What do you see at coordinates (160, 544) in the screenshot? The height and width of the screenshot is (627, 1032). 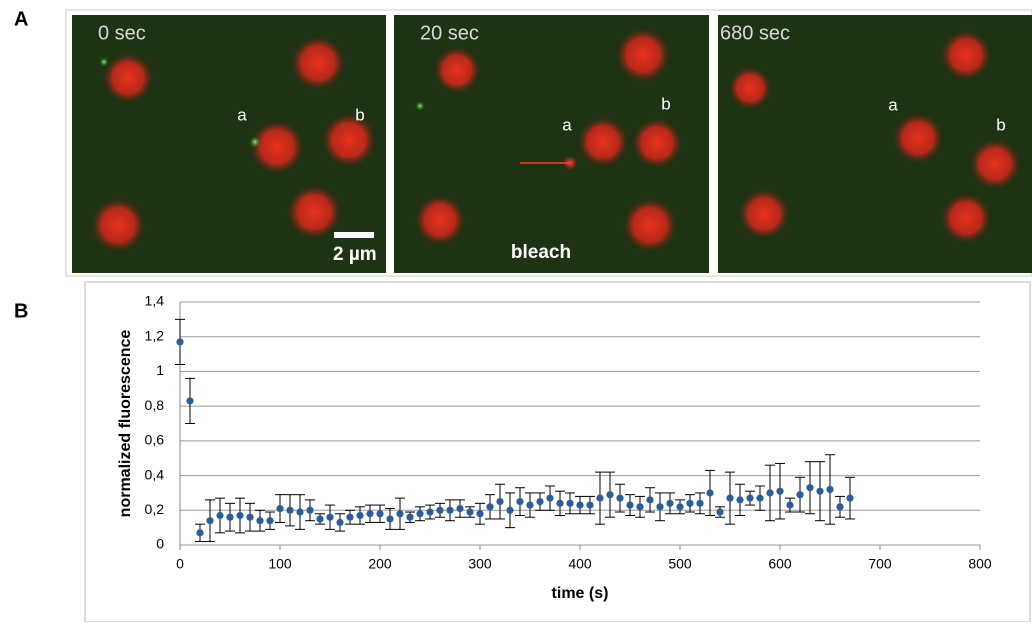 I see `y-tick-label: 0` at bounding box center [160, 544].